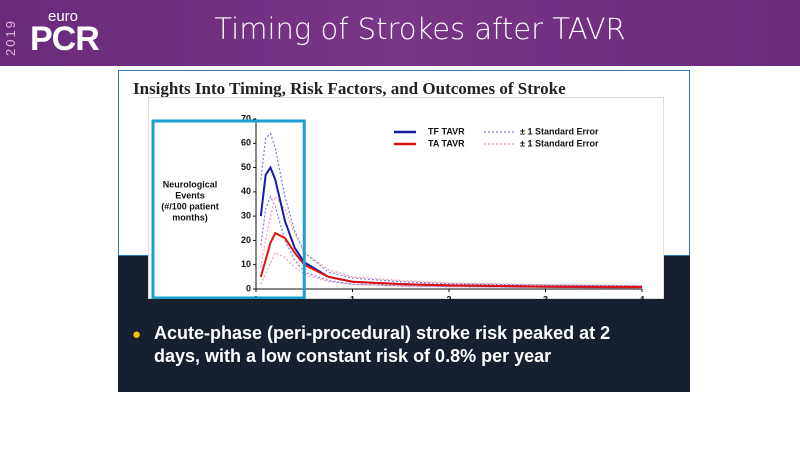  Describe the element at coordinates (10, 37) in the screenshot. I see `logo-year: 2019` at that location.